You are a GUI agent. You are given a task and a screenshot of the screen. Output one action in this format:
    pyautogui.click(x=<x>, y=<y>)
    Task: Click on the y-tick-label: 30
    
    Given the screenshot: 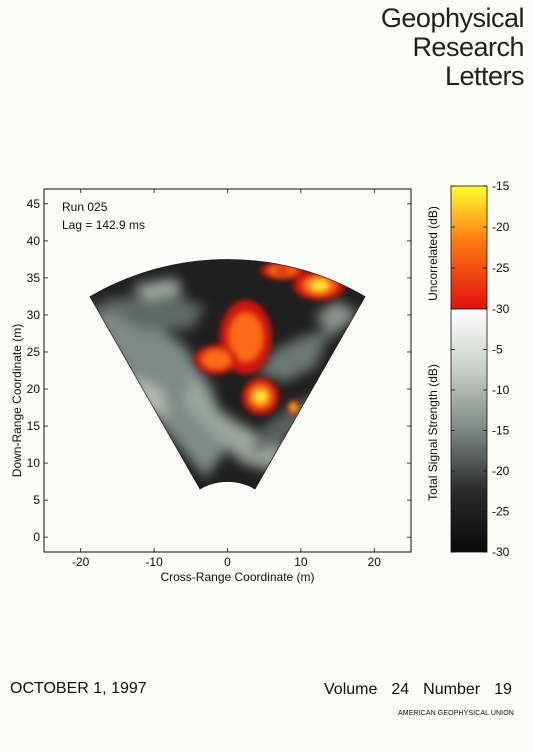 What is the action you would take?
    pyautogui.click(x=34, y=315)
    